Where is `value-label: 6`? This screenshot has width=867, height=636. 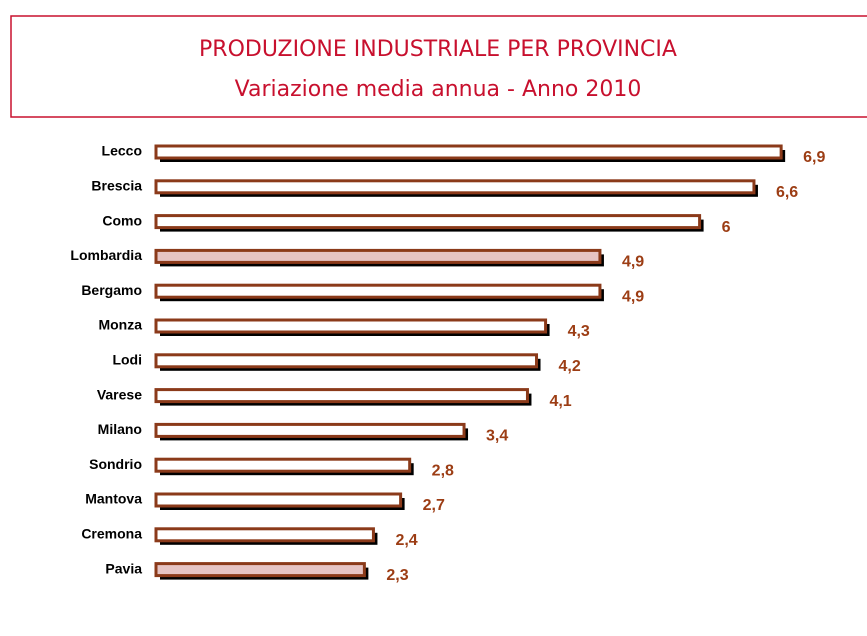 value-label: 6 is located at coordinates (726, 227).